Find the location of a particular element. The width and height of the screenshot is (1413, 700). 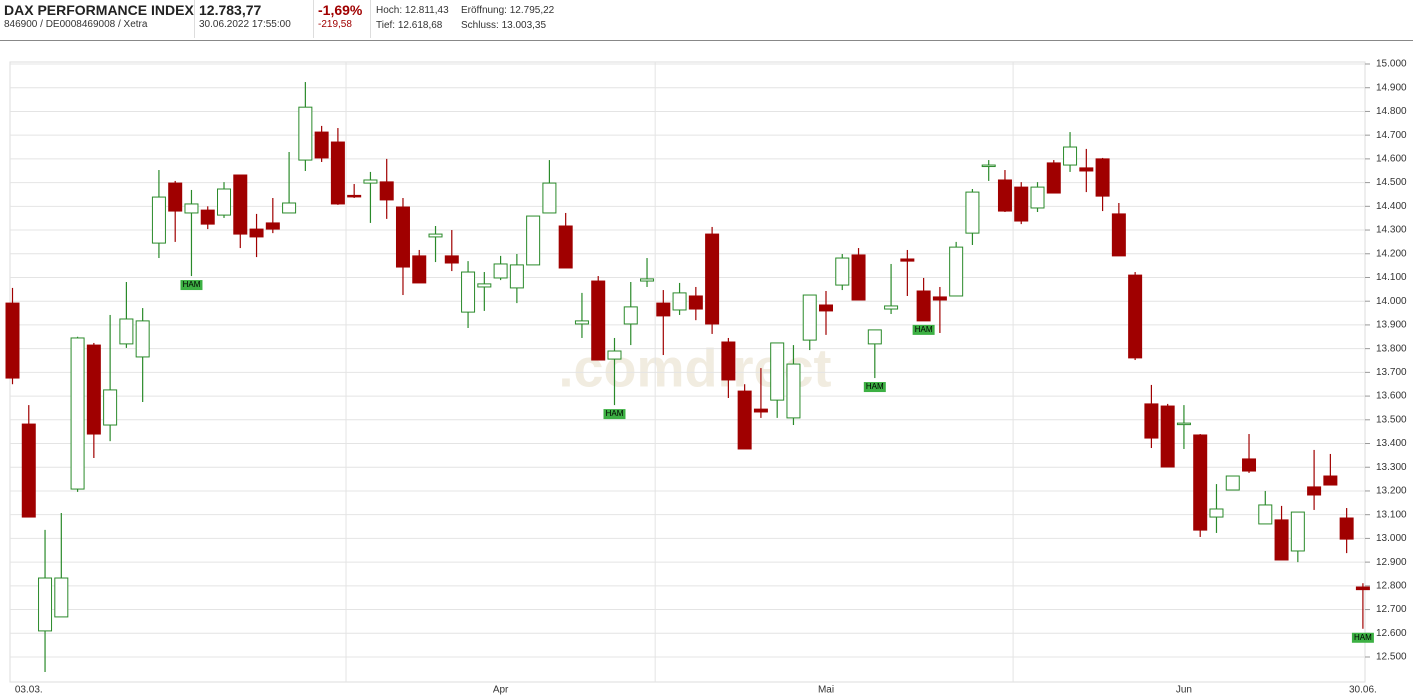

instrument-name: DAX PERFORMANCE INDEX is located at coordinates (99, 10).